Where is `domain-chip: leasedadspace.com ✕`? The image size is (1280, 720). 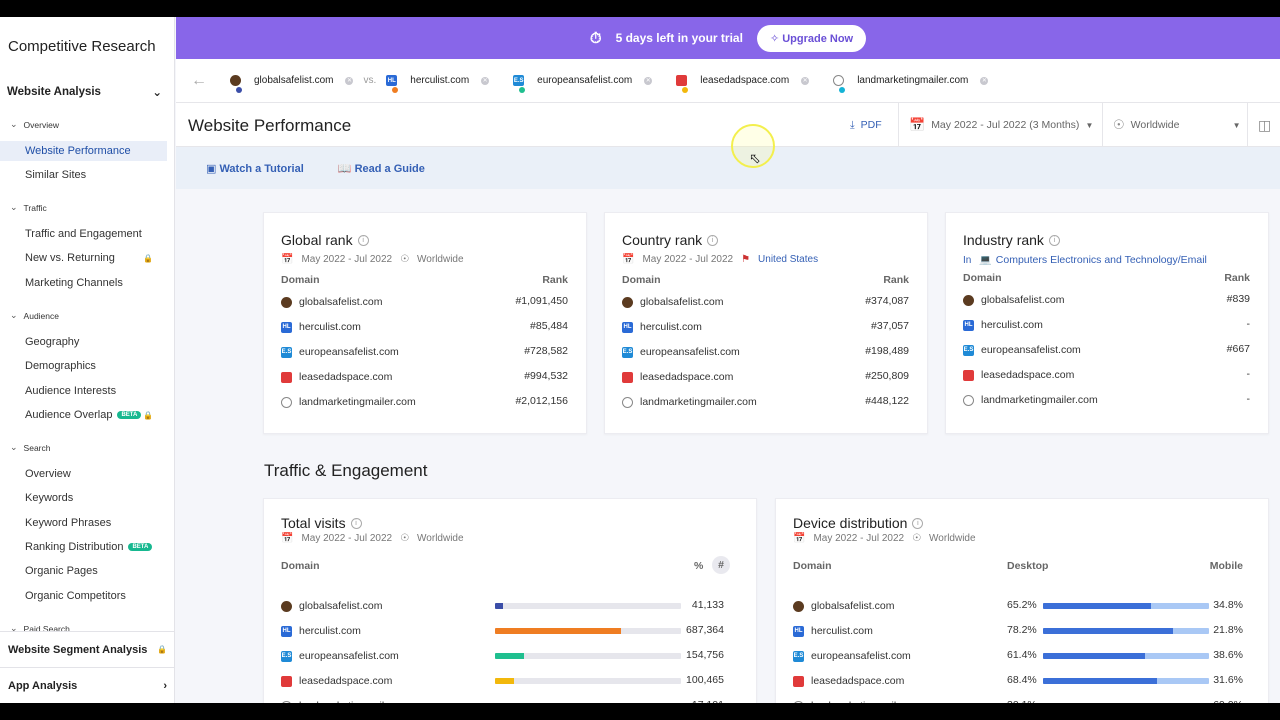 domain-chip: leasedadspace.com ✕ is located at coordinates (742, 81).